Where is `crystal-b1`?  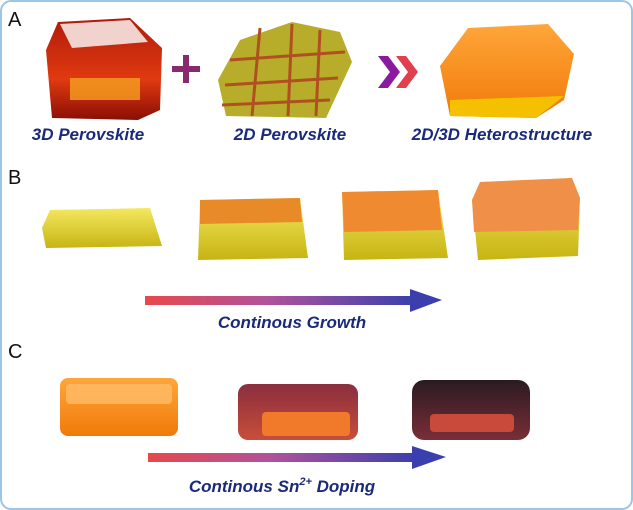 crystal-b1 is located at coordinates (102, 228).